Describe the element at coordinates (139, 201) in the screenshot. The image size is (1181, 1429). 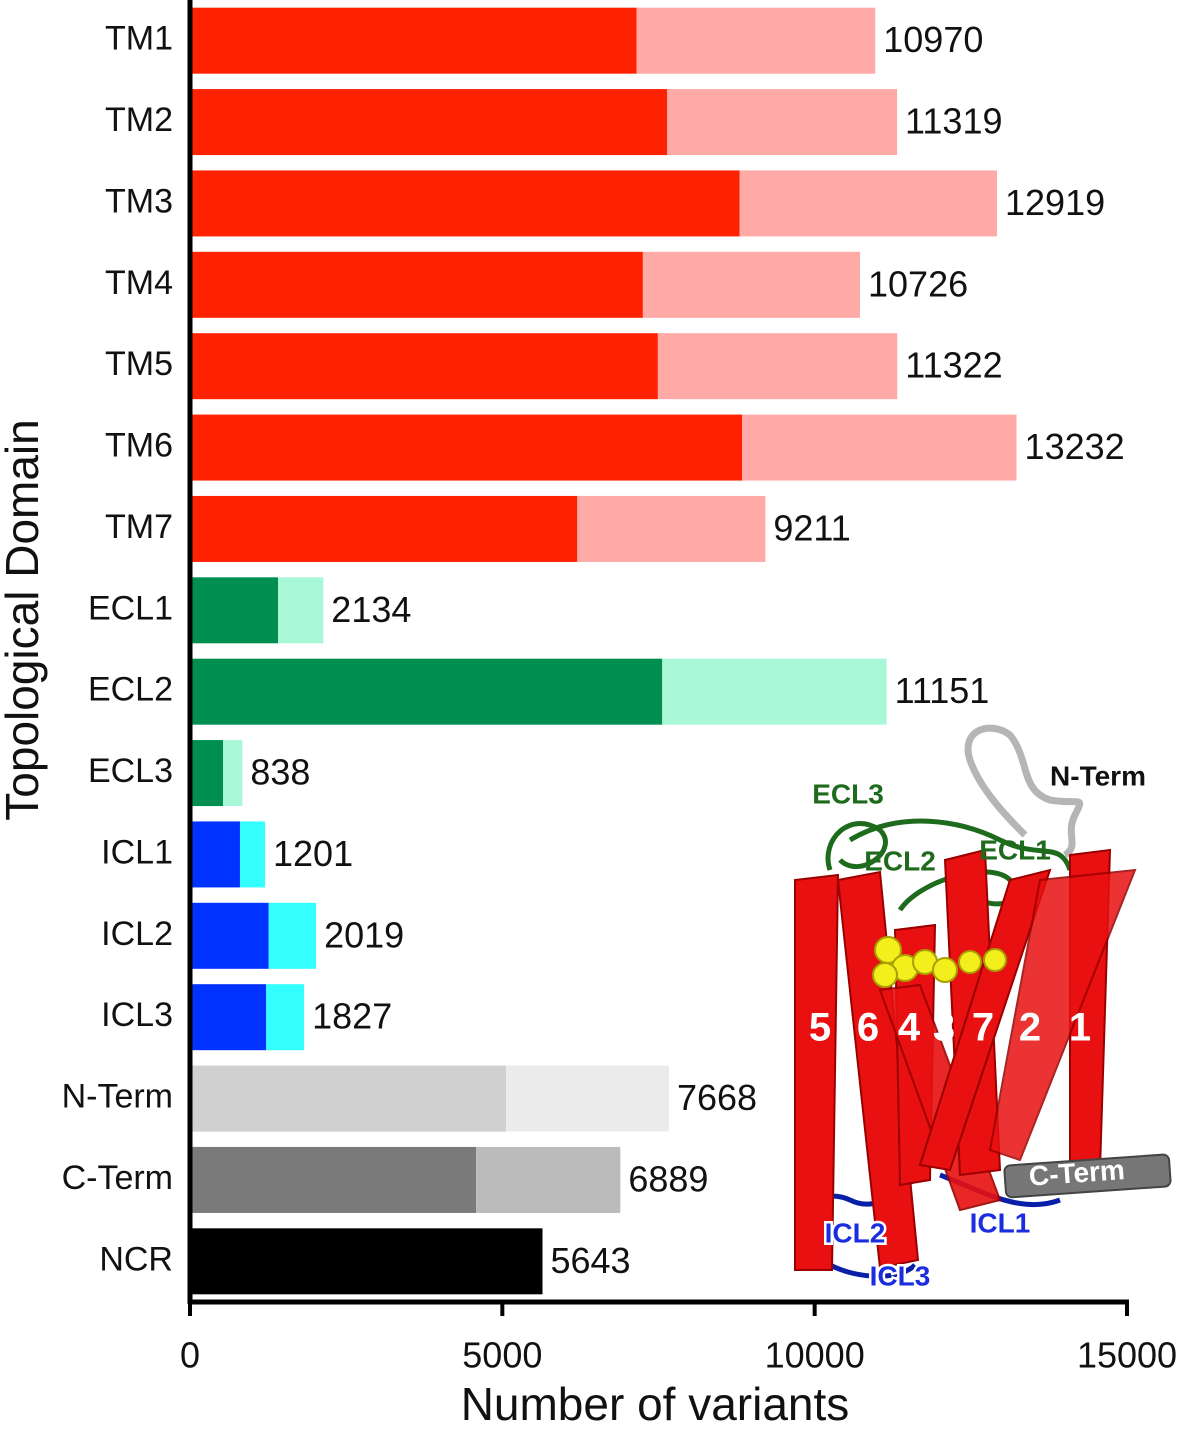
I see `y-tick-label: TM3` at that location.